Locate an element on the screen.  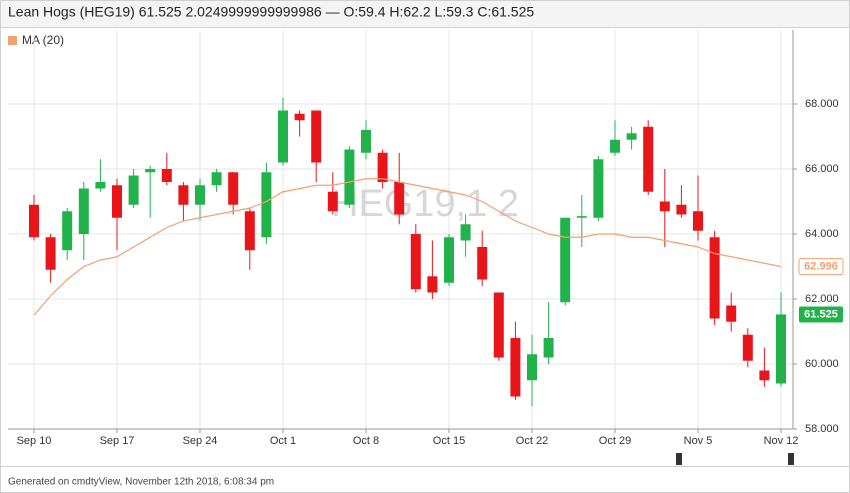
y-tick-label: 62.000 is located at coordinates (822, 299).